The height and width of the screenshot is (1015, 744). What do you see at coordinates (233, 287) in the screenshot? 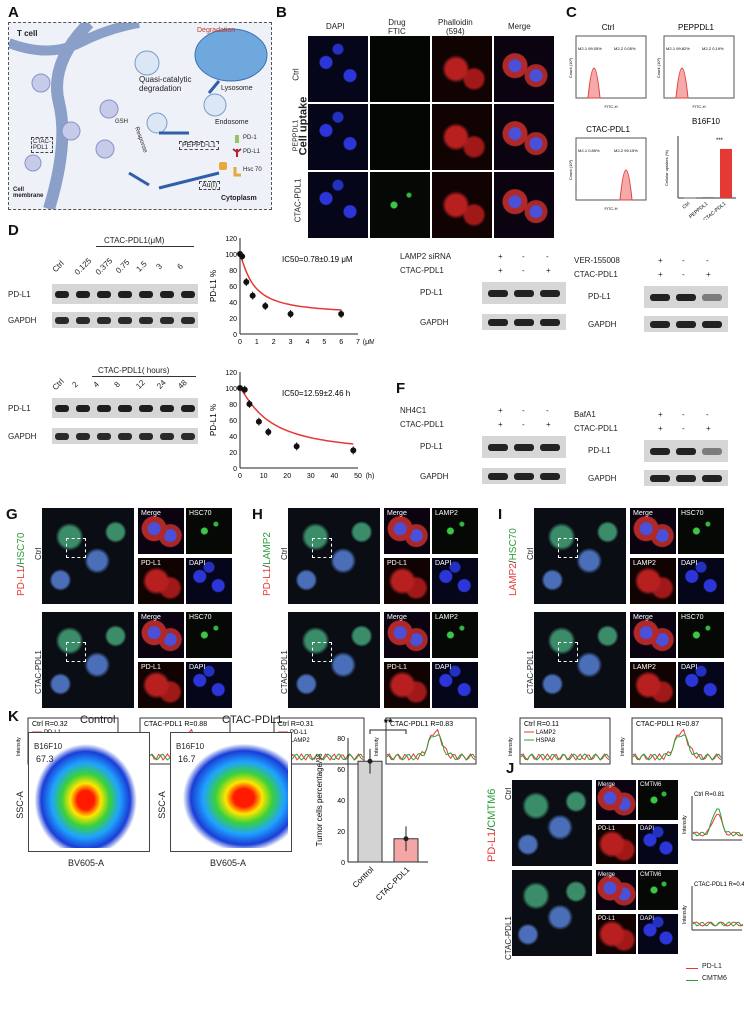
I see `d0-ytick-60: 60` at bounding box center [233, 287].